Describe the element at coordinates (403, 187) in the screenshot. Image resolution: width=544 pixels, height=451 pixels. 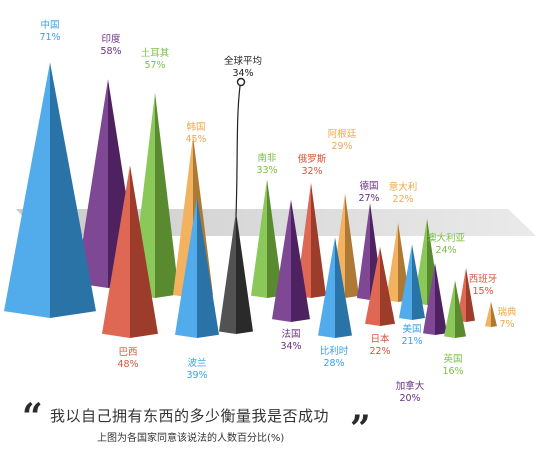
I see `country-label: 意大利` at that location.